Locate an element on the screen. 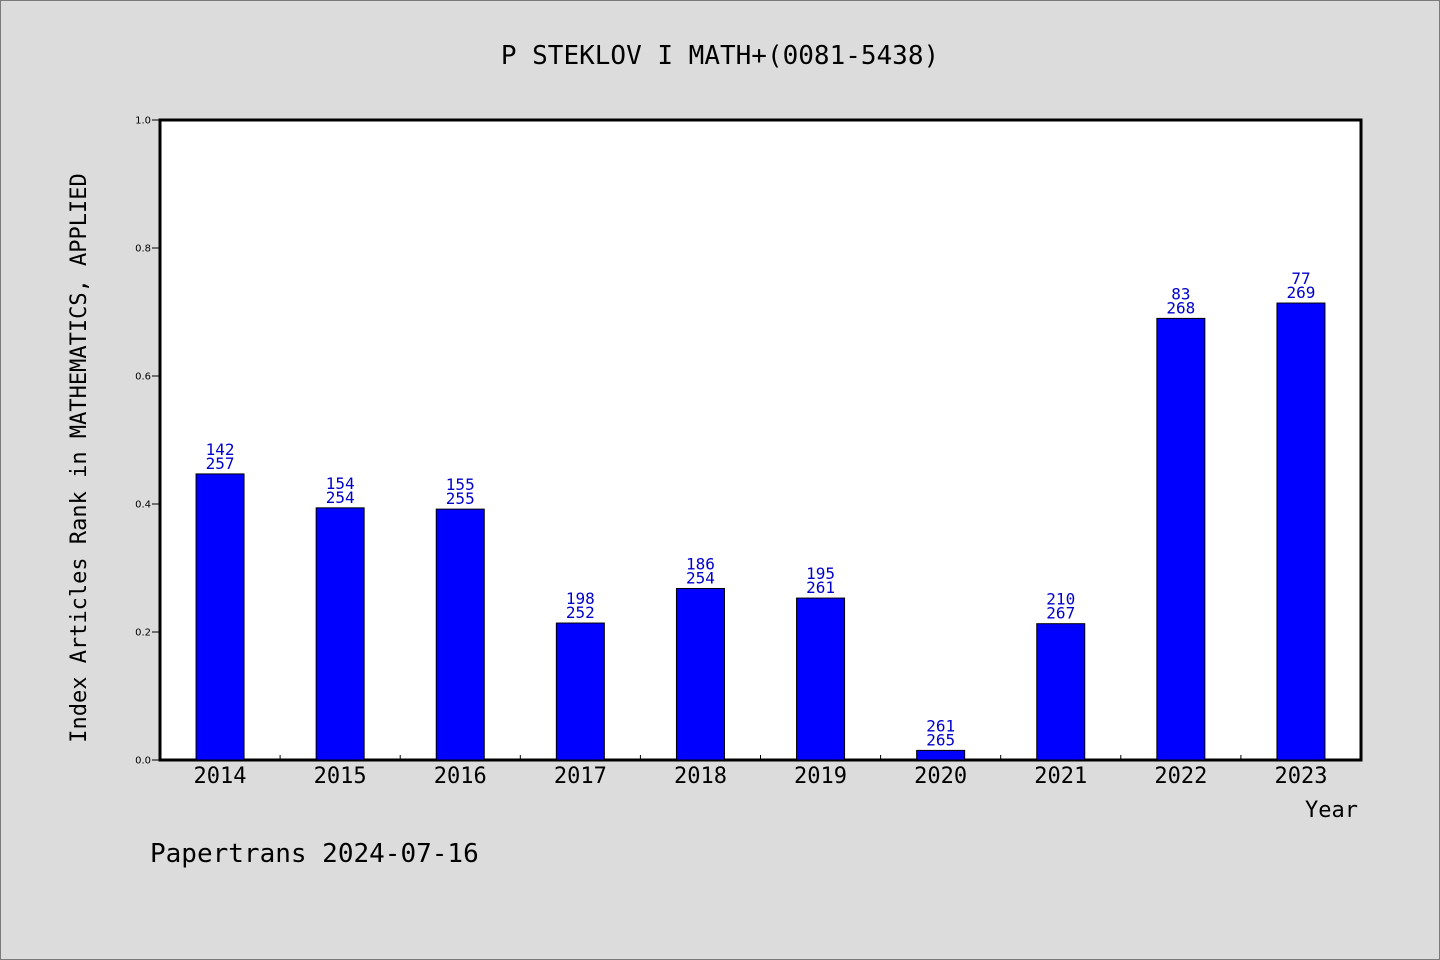  y-tick-label: 0.6 is located at coordinates (143, 377).